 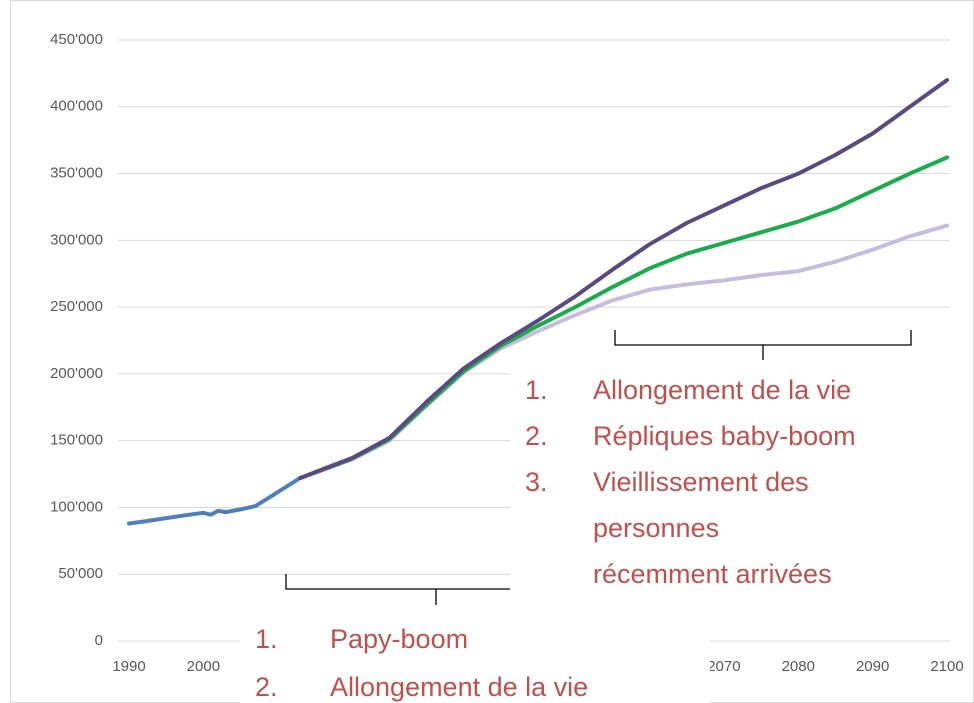 I want to click on annotation-text: récemment arrivées, so click(x=712, y=574).